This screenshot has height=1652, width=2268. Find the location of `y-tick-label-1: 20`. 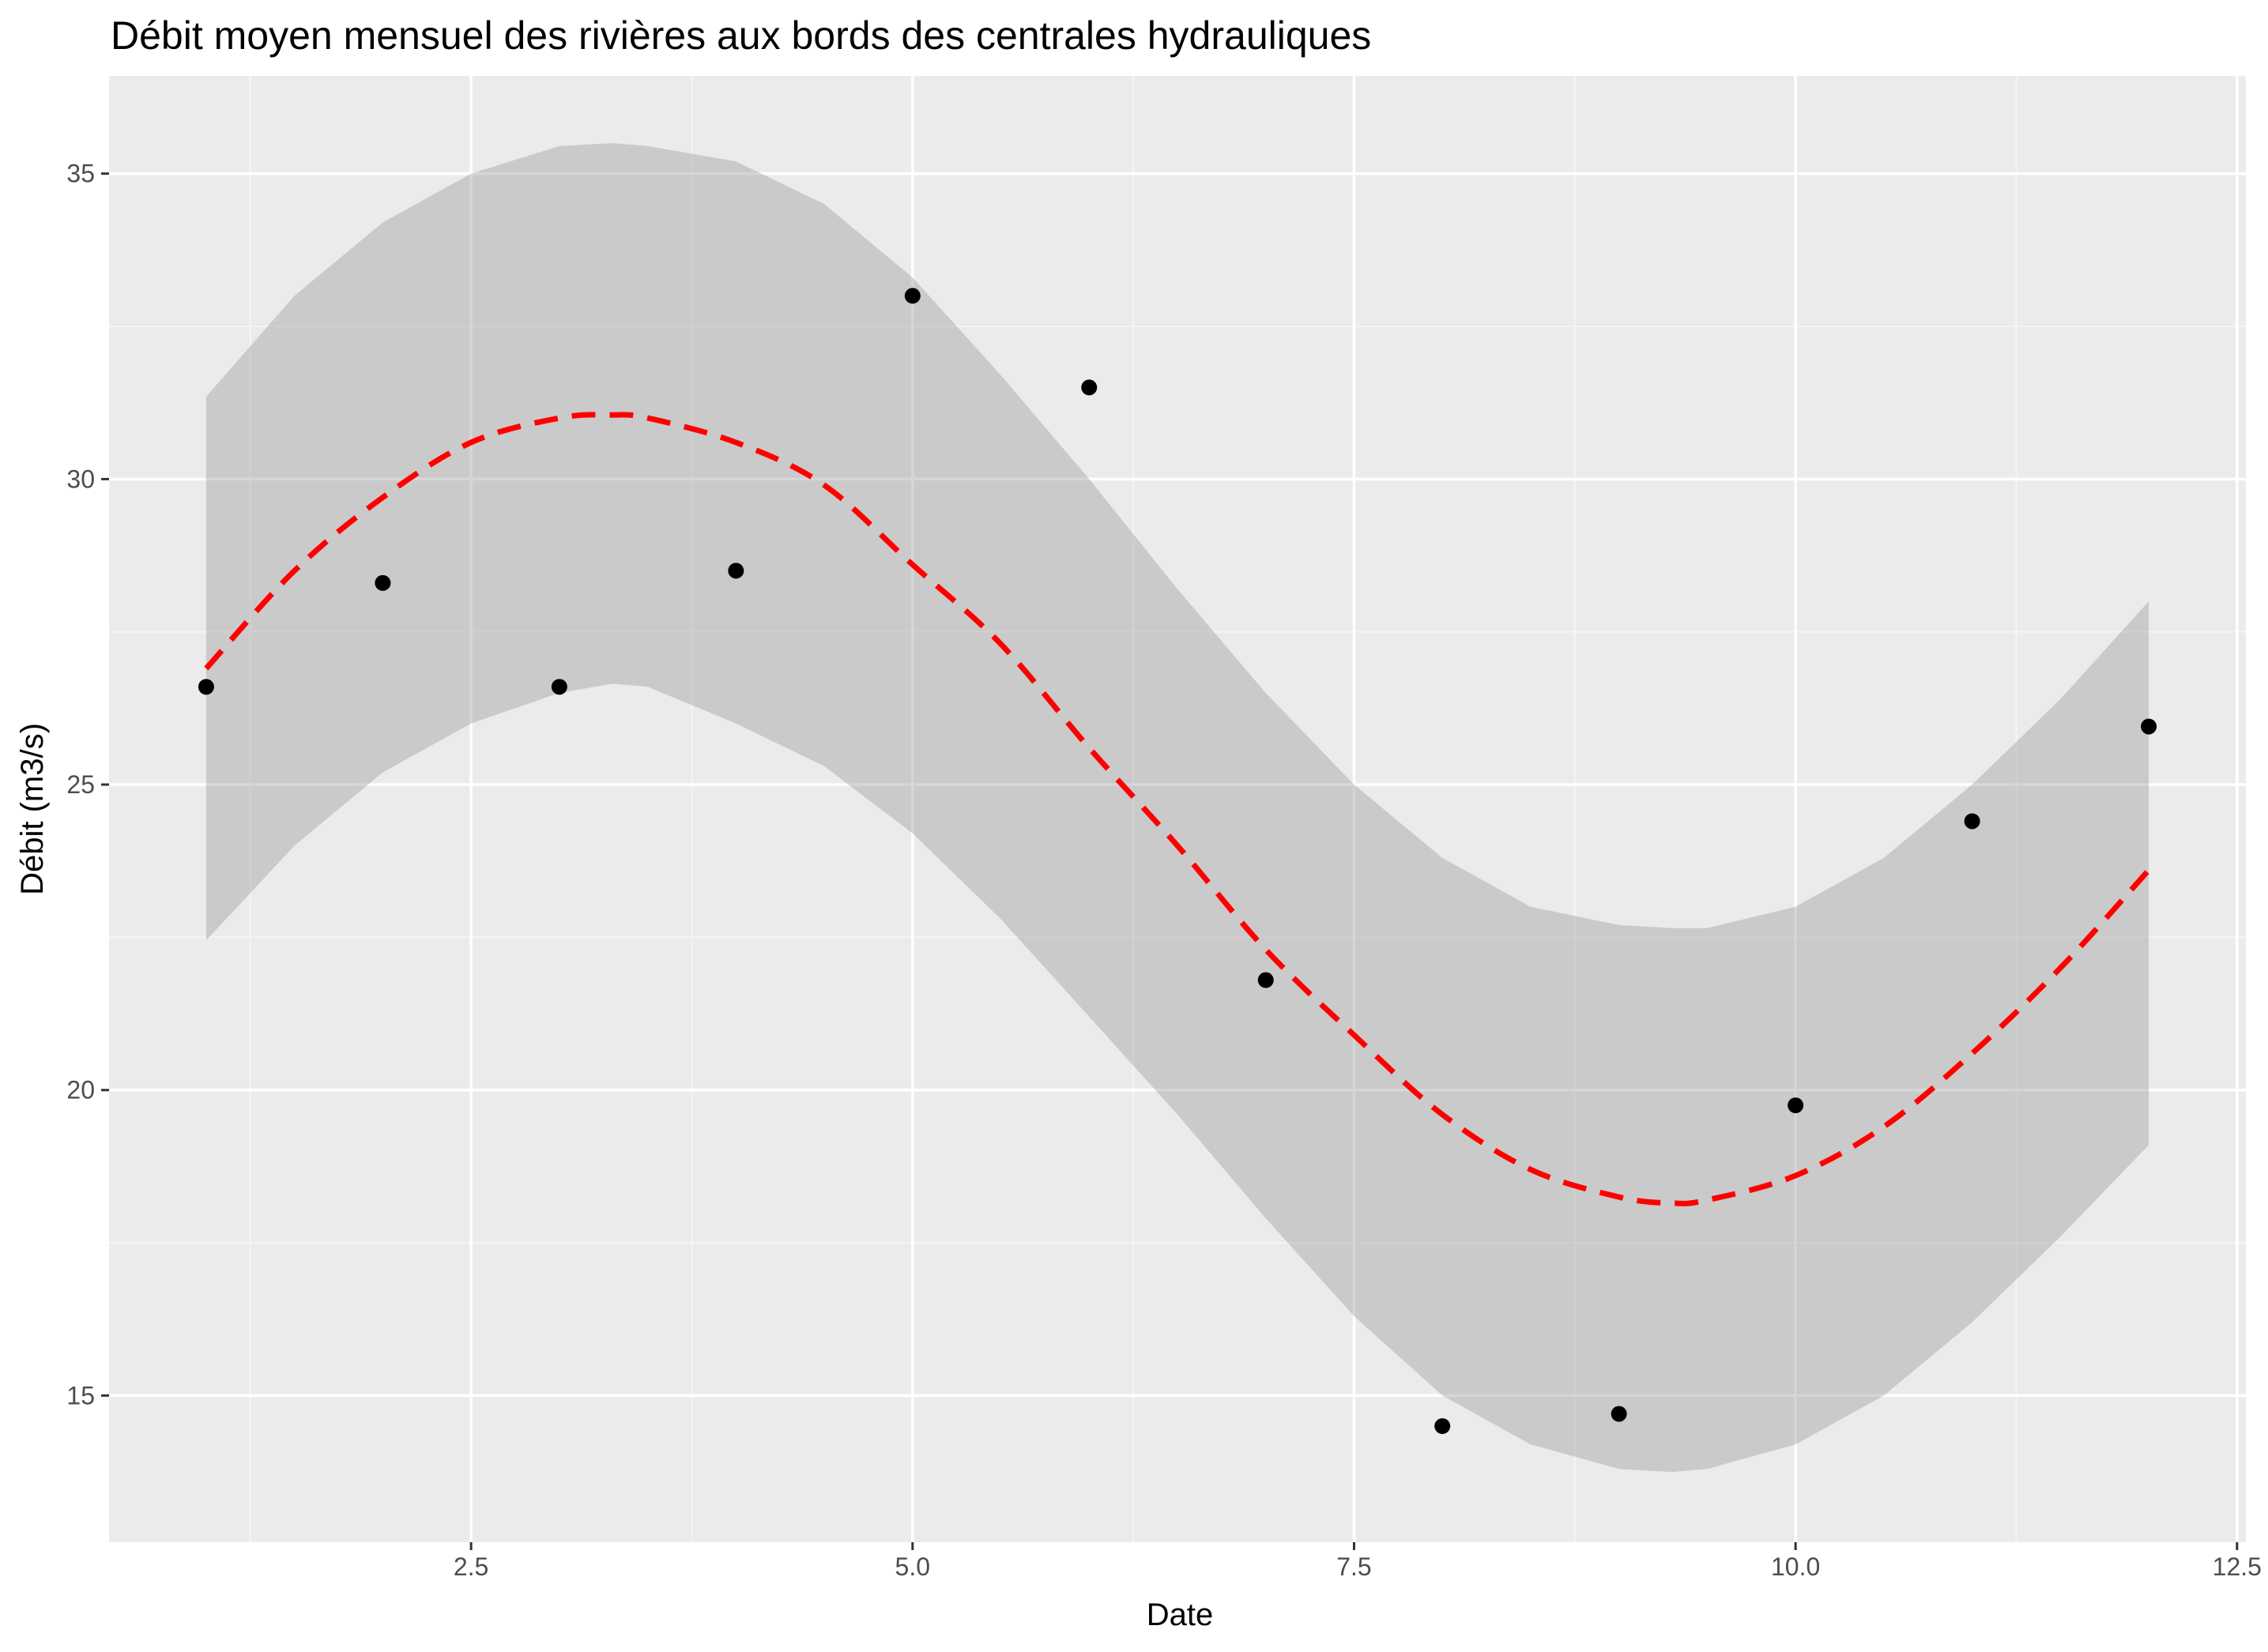

y-tick-label-1: 20 is located at coordinates (81, 1090).